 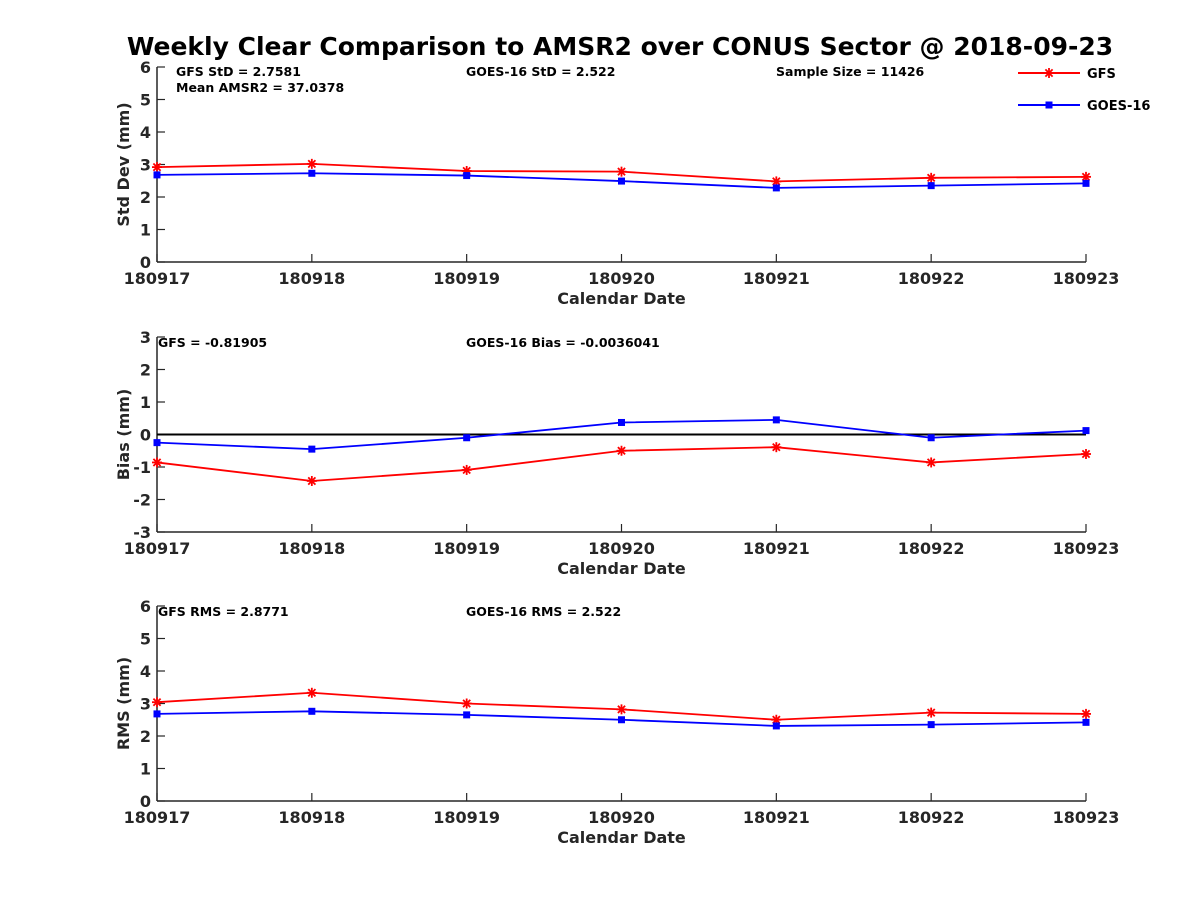 I want to click on legend-gfs-label: GFS, so click(x=1101, y=74).